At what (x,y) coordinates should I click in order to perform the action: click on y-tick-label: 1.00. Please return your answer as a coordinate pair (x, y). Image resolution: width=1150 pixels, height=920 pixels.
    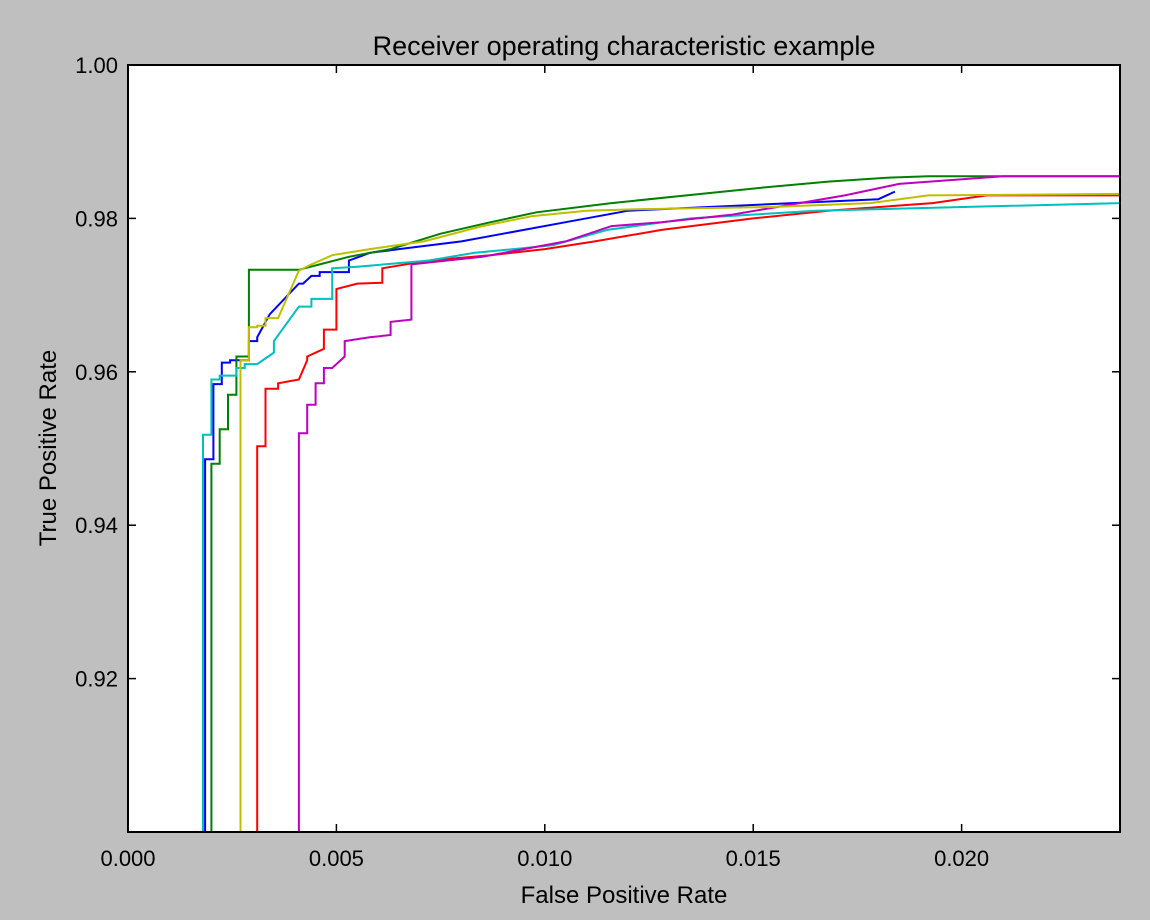
    Looking at the image, I should click on (96, 65).